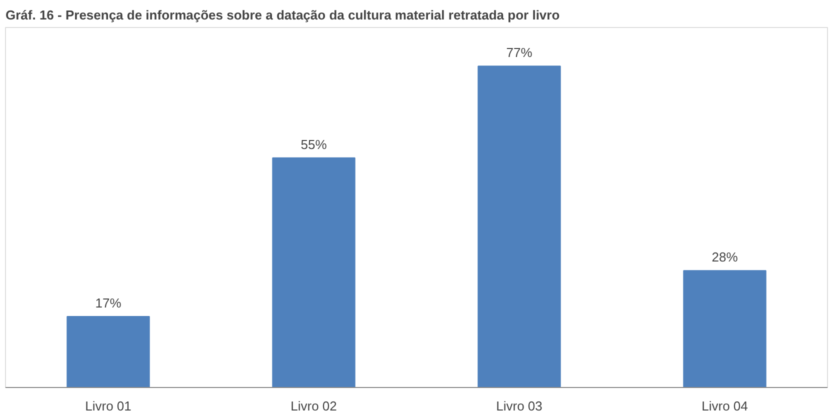  I want to click on x-tick-label: Livro 01, so click(108, 406).